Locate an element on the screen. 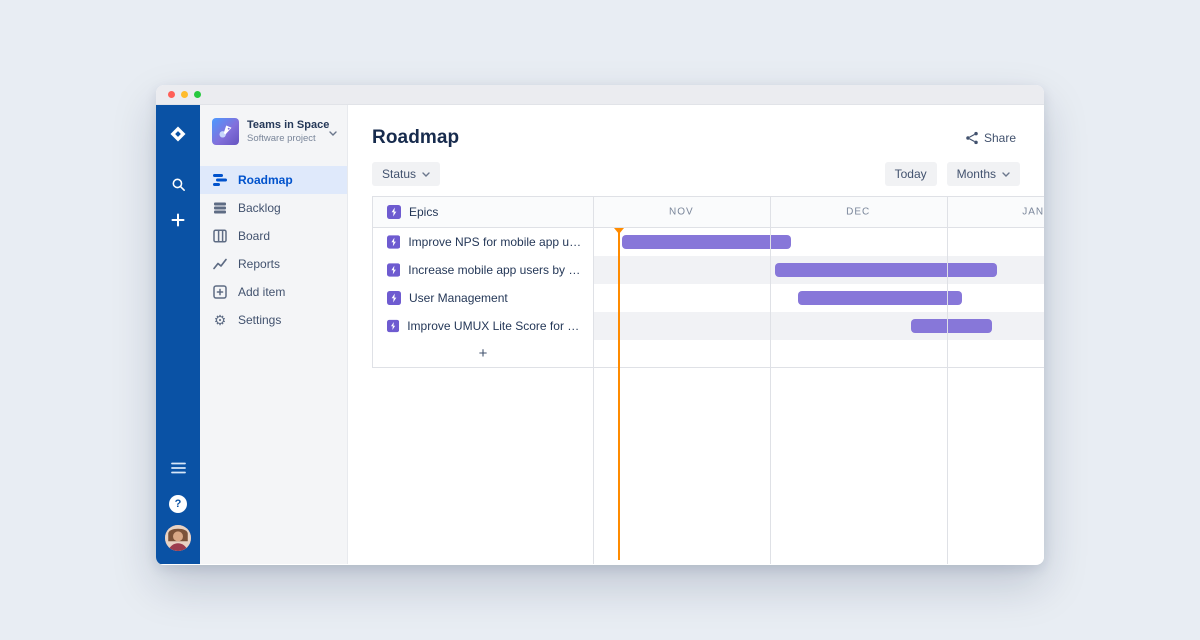 The height and width of the screenshot is (640, 1200). sidebar-item-settings: ⚙ Settings is located at coordinates (273, 320).